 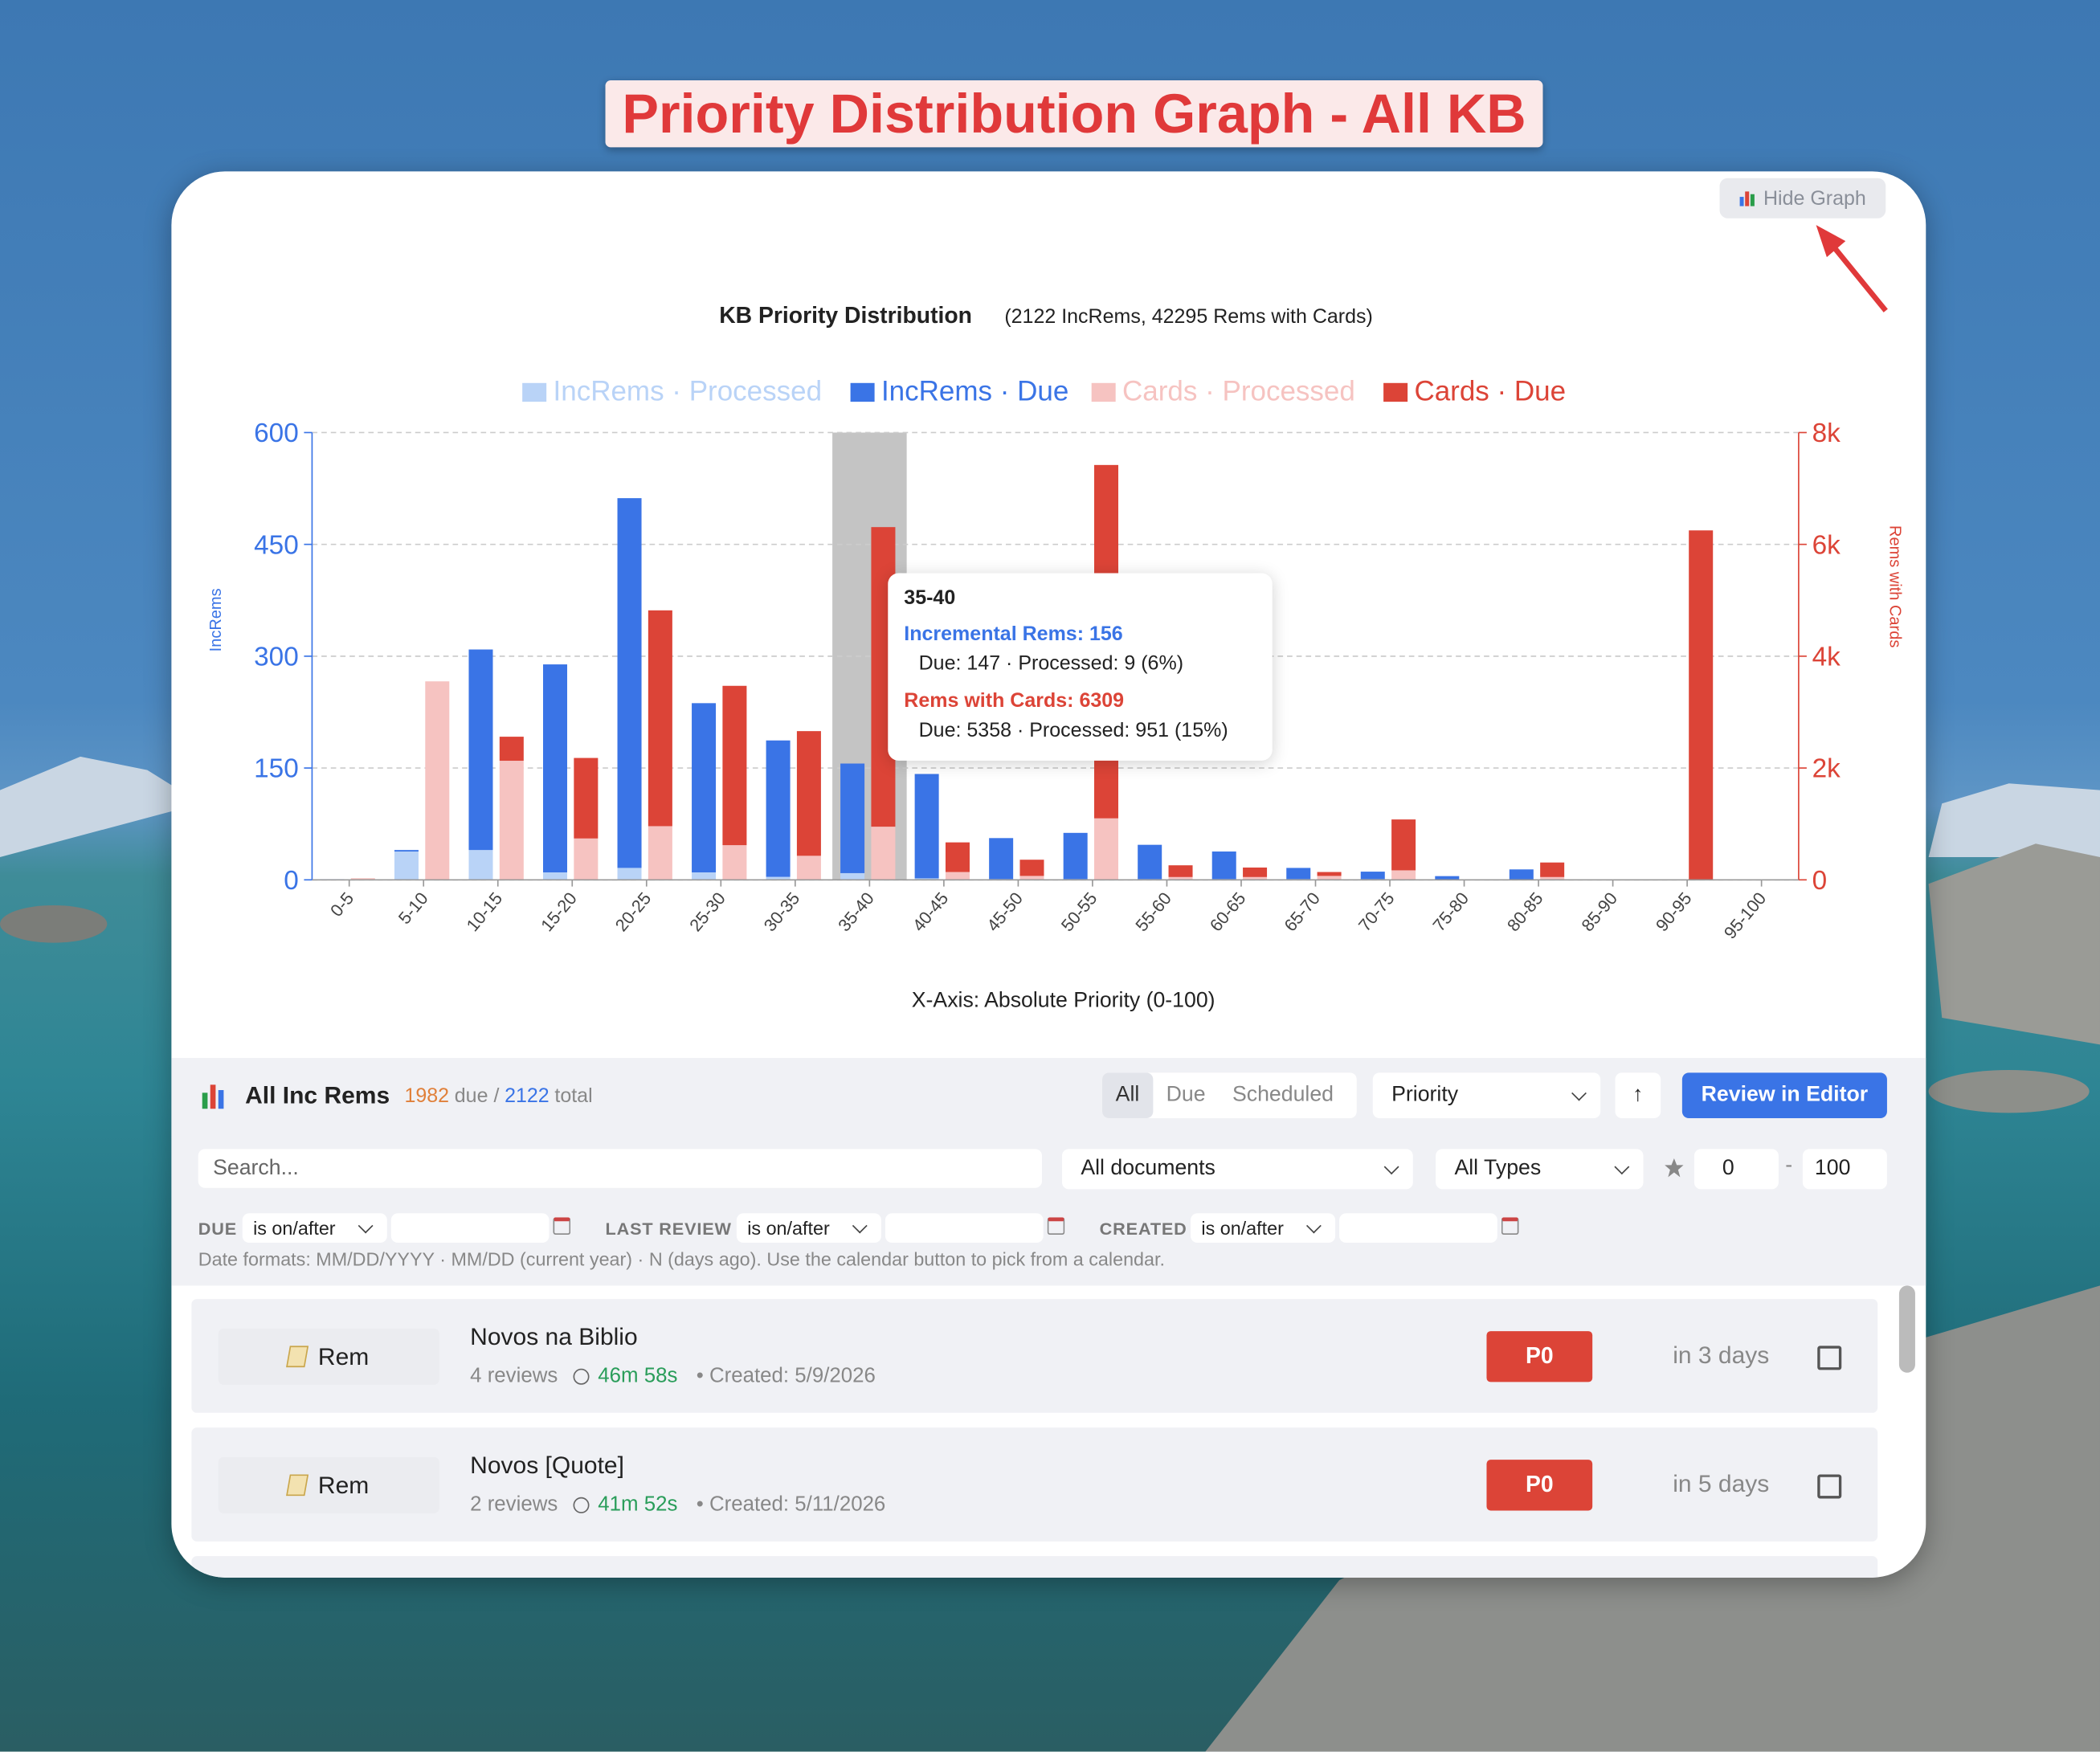 I want to click on label: All documents, so click(x=1148, y=1168).